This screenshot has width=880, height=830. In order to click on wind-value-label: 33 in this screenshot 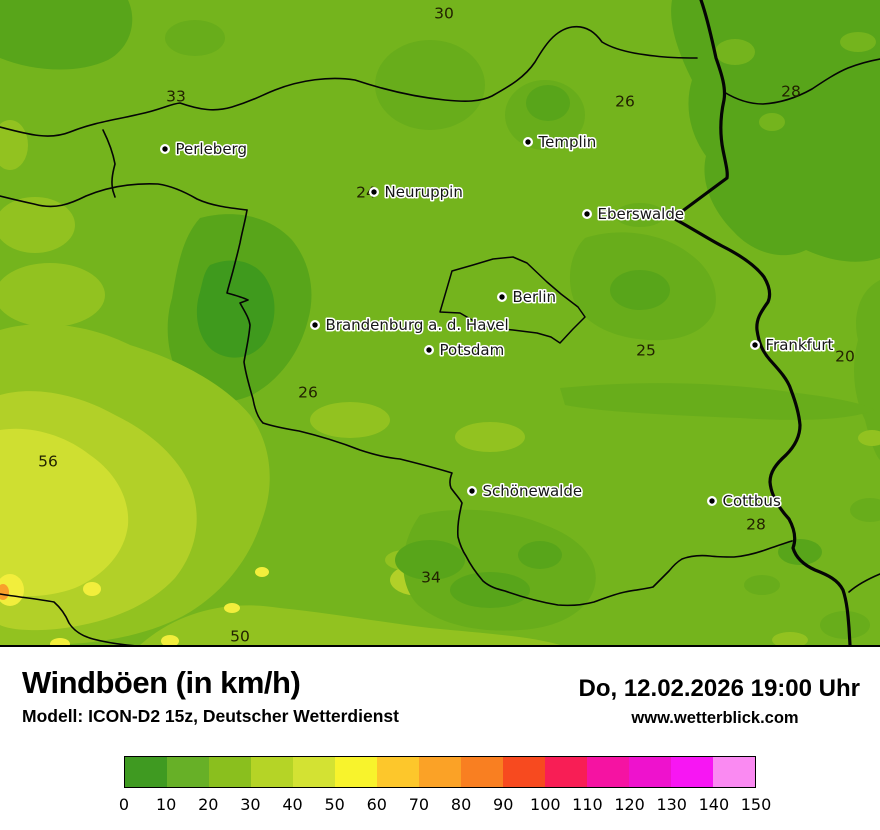, I will do `click(176, 97)`.